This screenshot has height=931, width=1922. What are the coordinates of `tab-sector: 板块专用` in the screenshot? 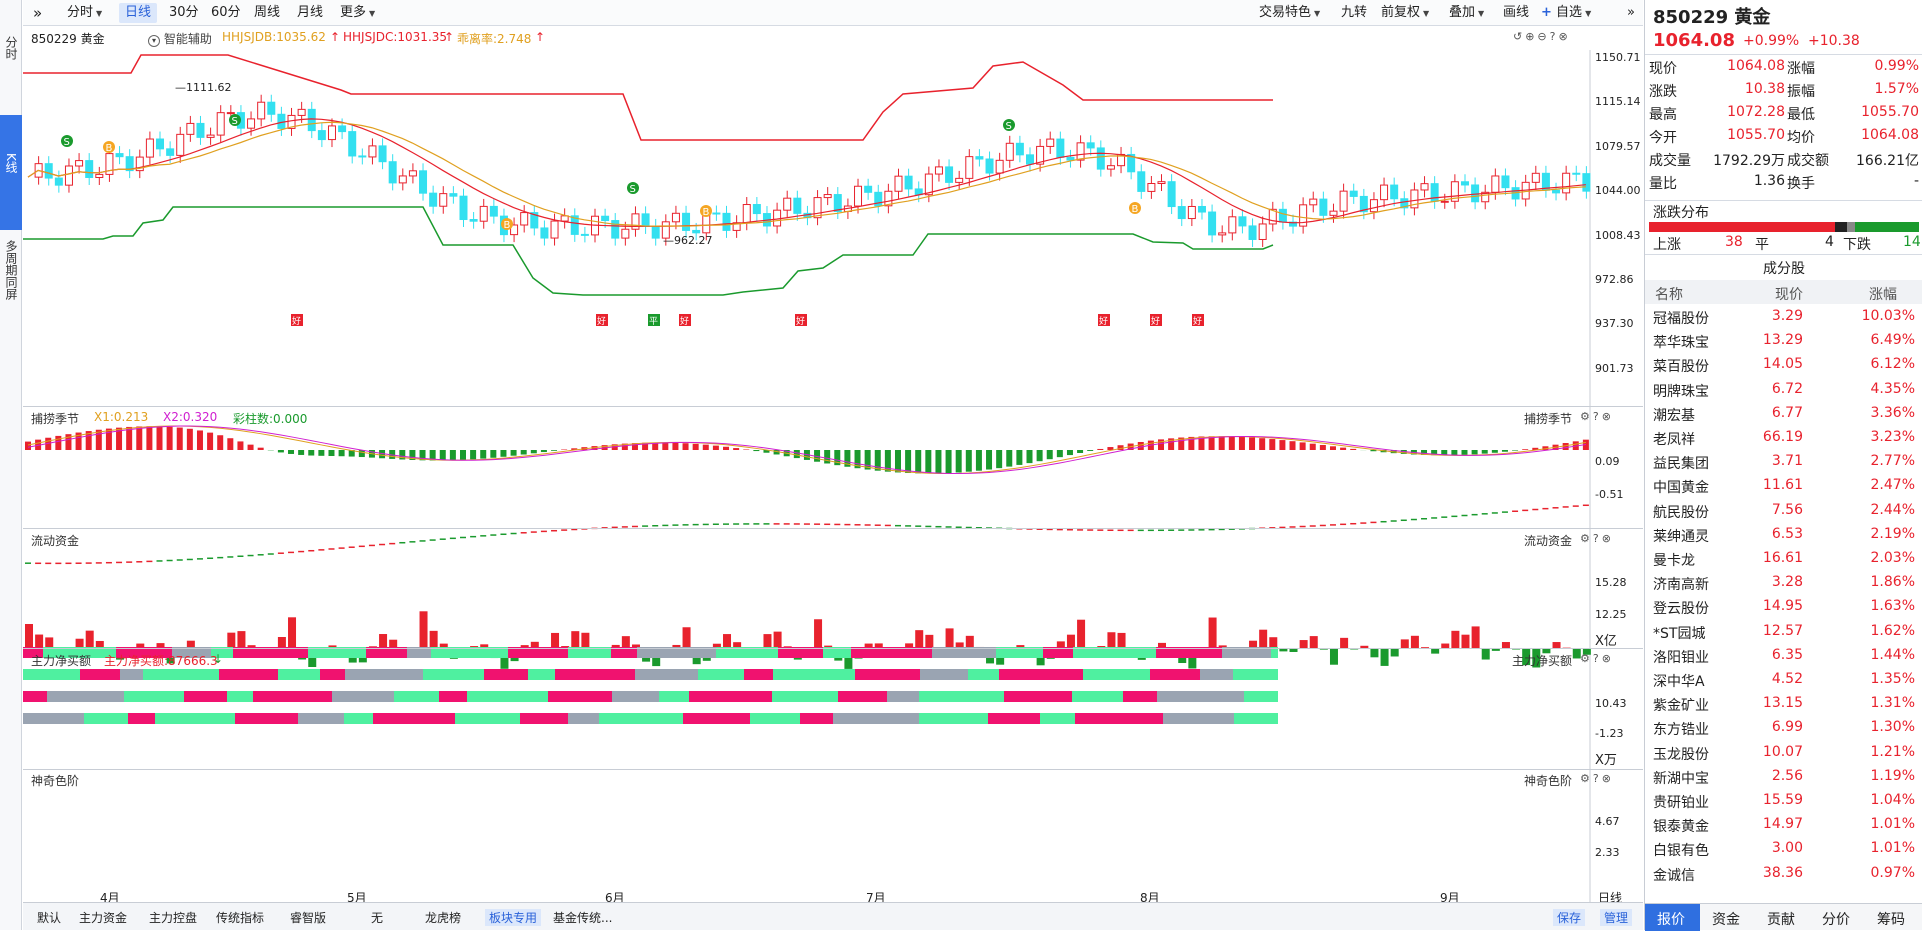 It's located at (513, 917).